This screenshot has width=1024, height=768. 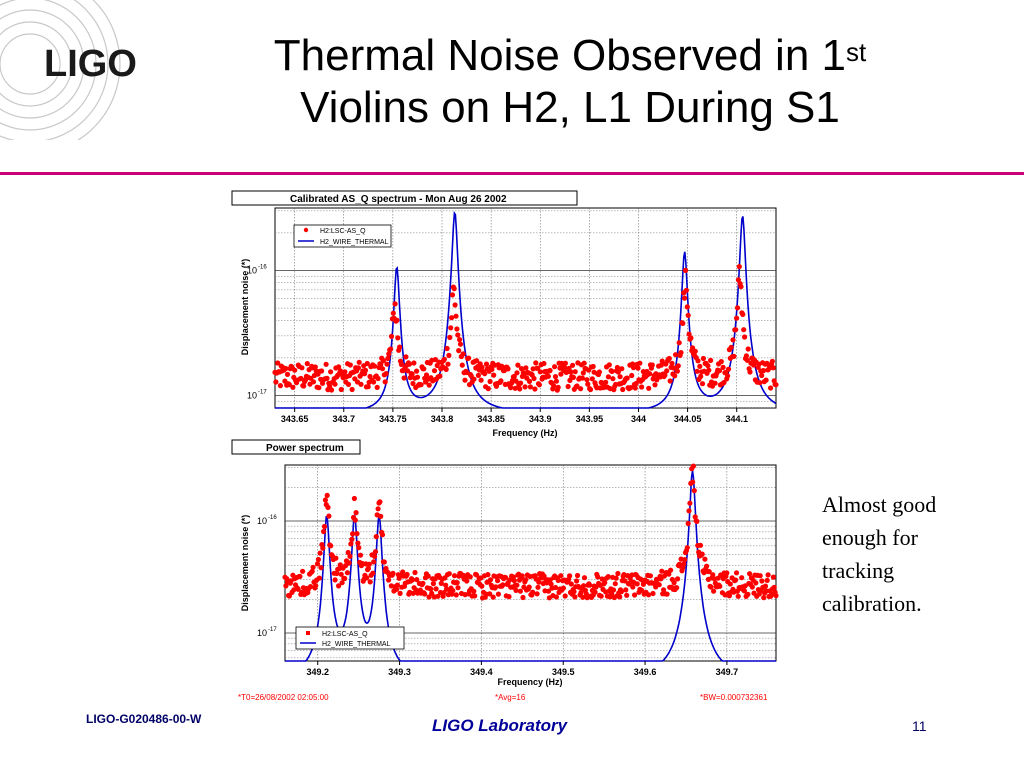 I want to click on x-tick-label: 343.8, so click(x=442, y=419).